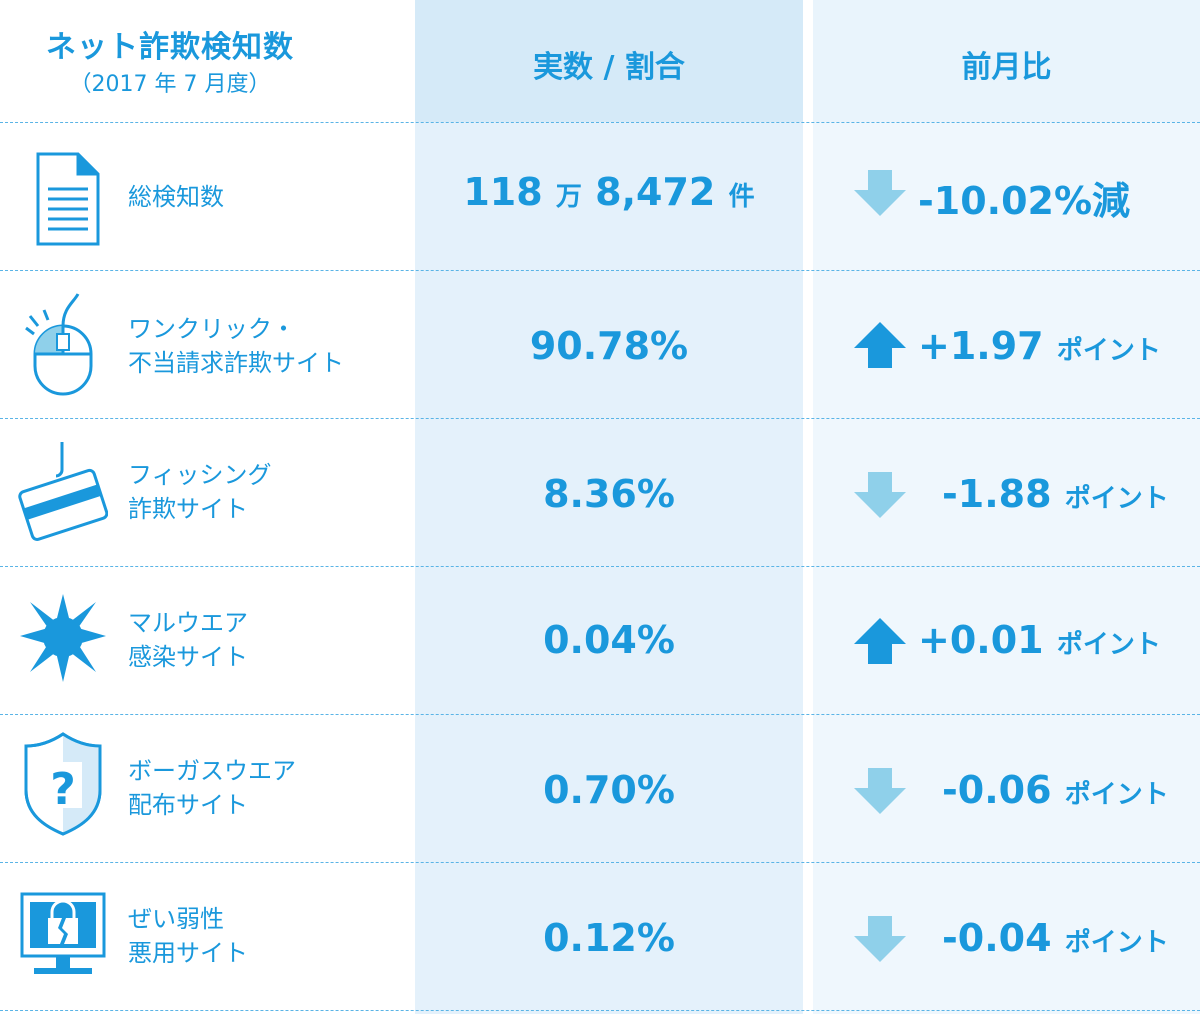 Image resolution: width=1200 pixels, height=1014 pixels. I want to click on virus-burst-icon, so click(63, 638).